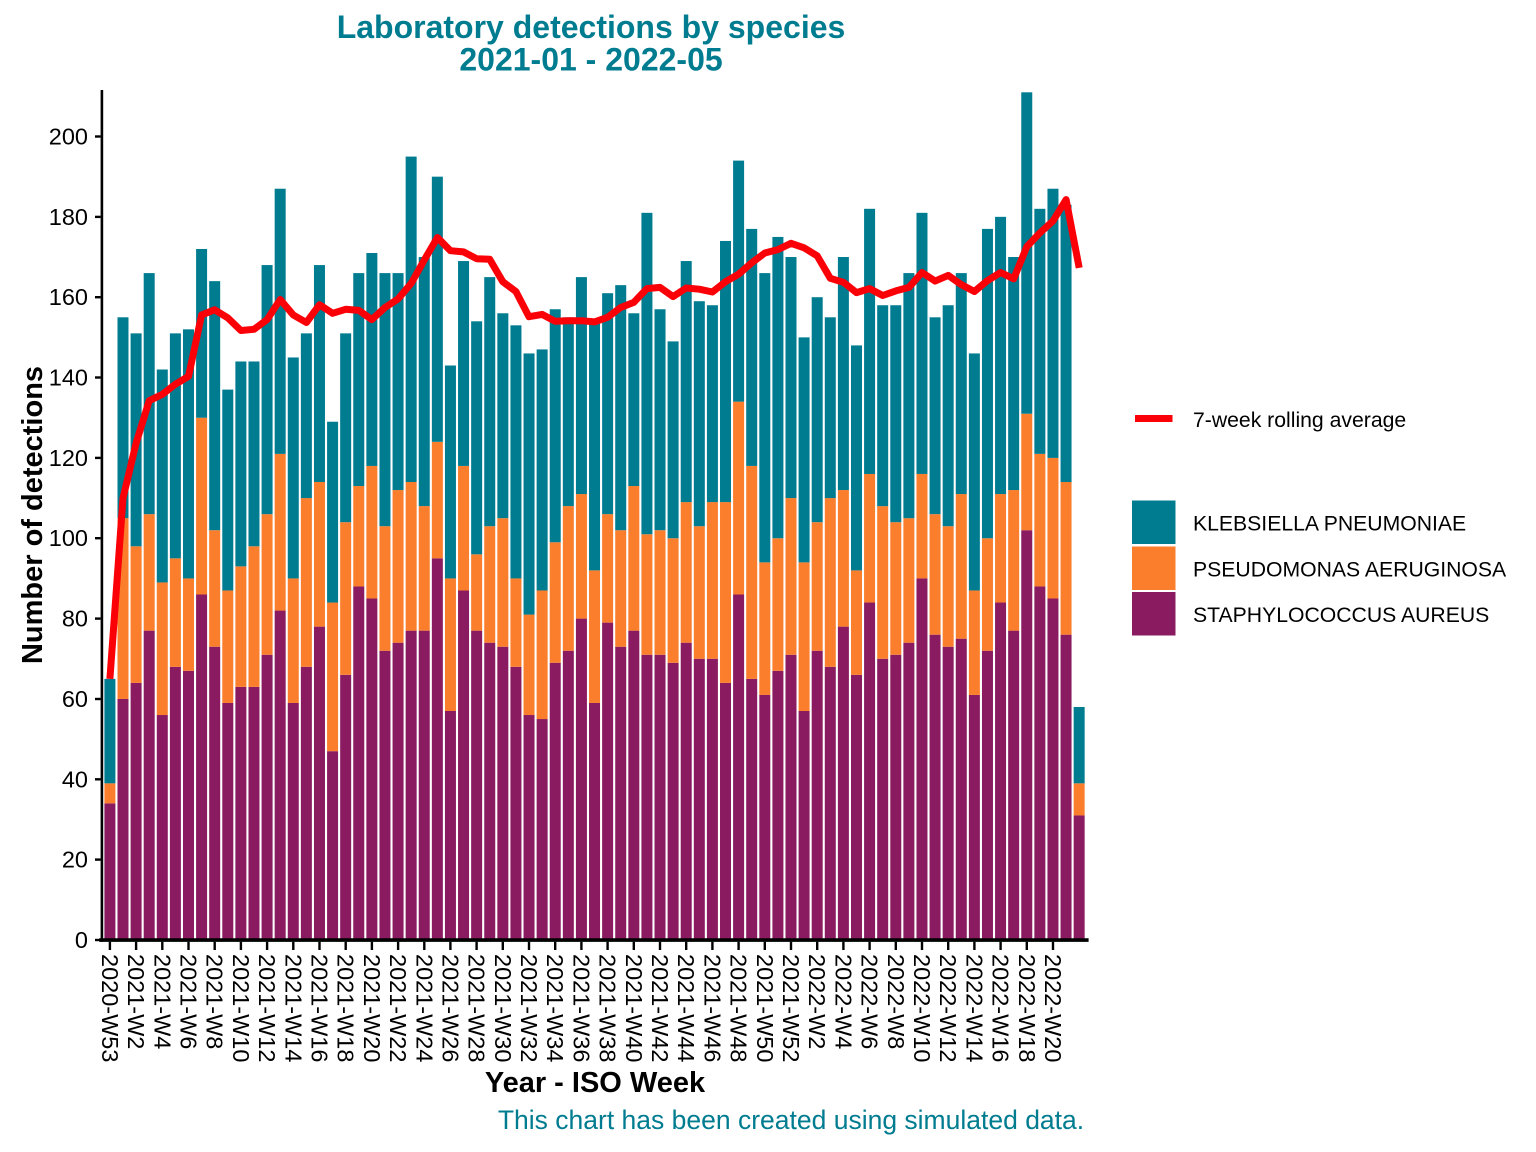 The height and width of the screenshot is (1152, 1536). I want to click on svg-text: 2021-W22, so click(398, 1008).